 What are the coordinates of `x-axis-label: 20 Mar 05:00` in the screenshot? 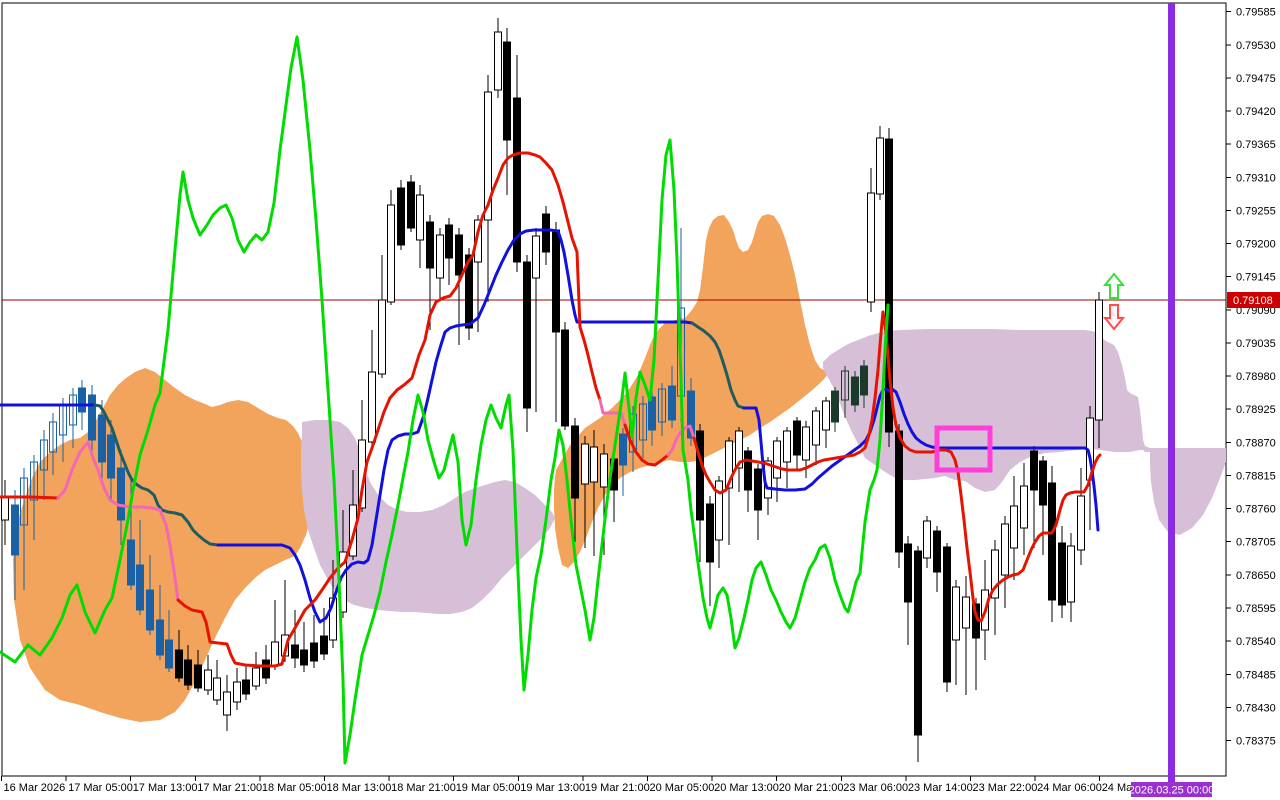 It's located at (682, 788).